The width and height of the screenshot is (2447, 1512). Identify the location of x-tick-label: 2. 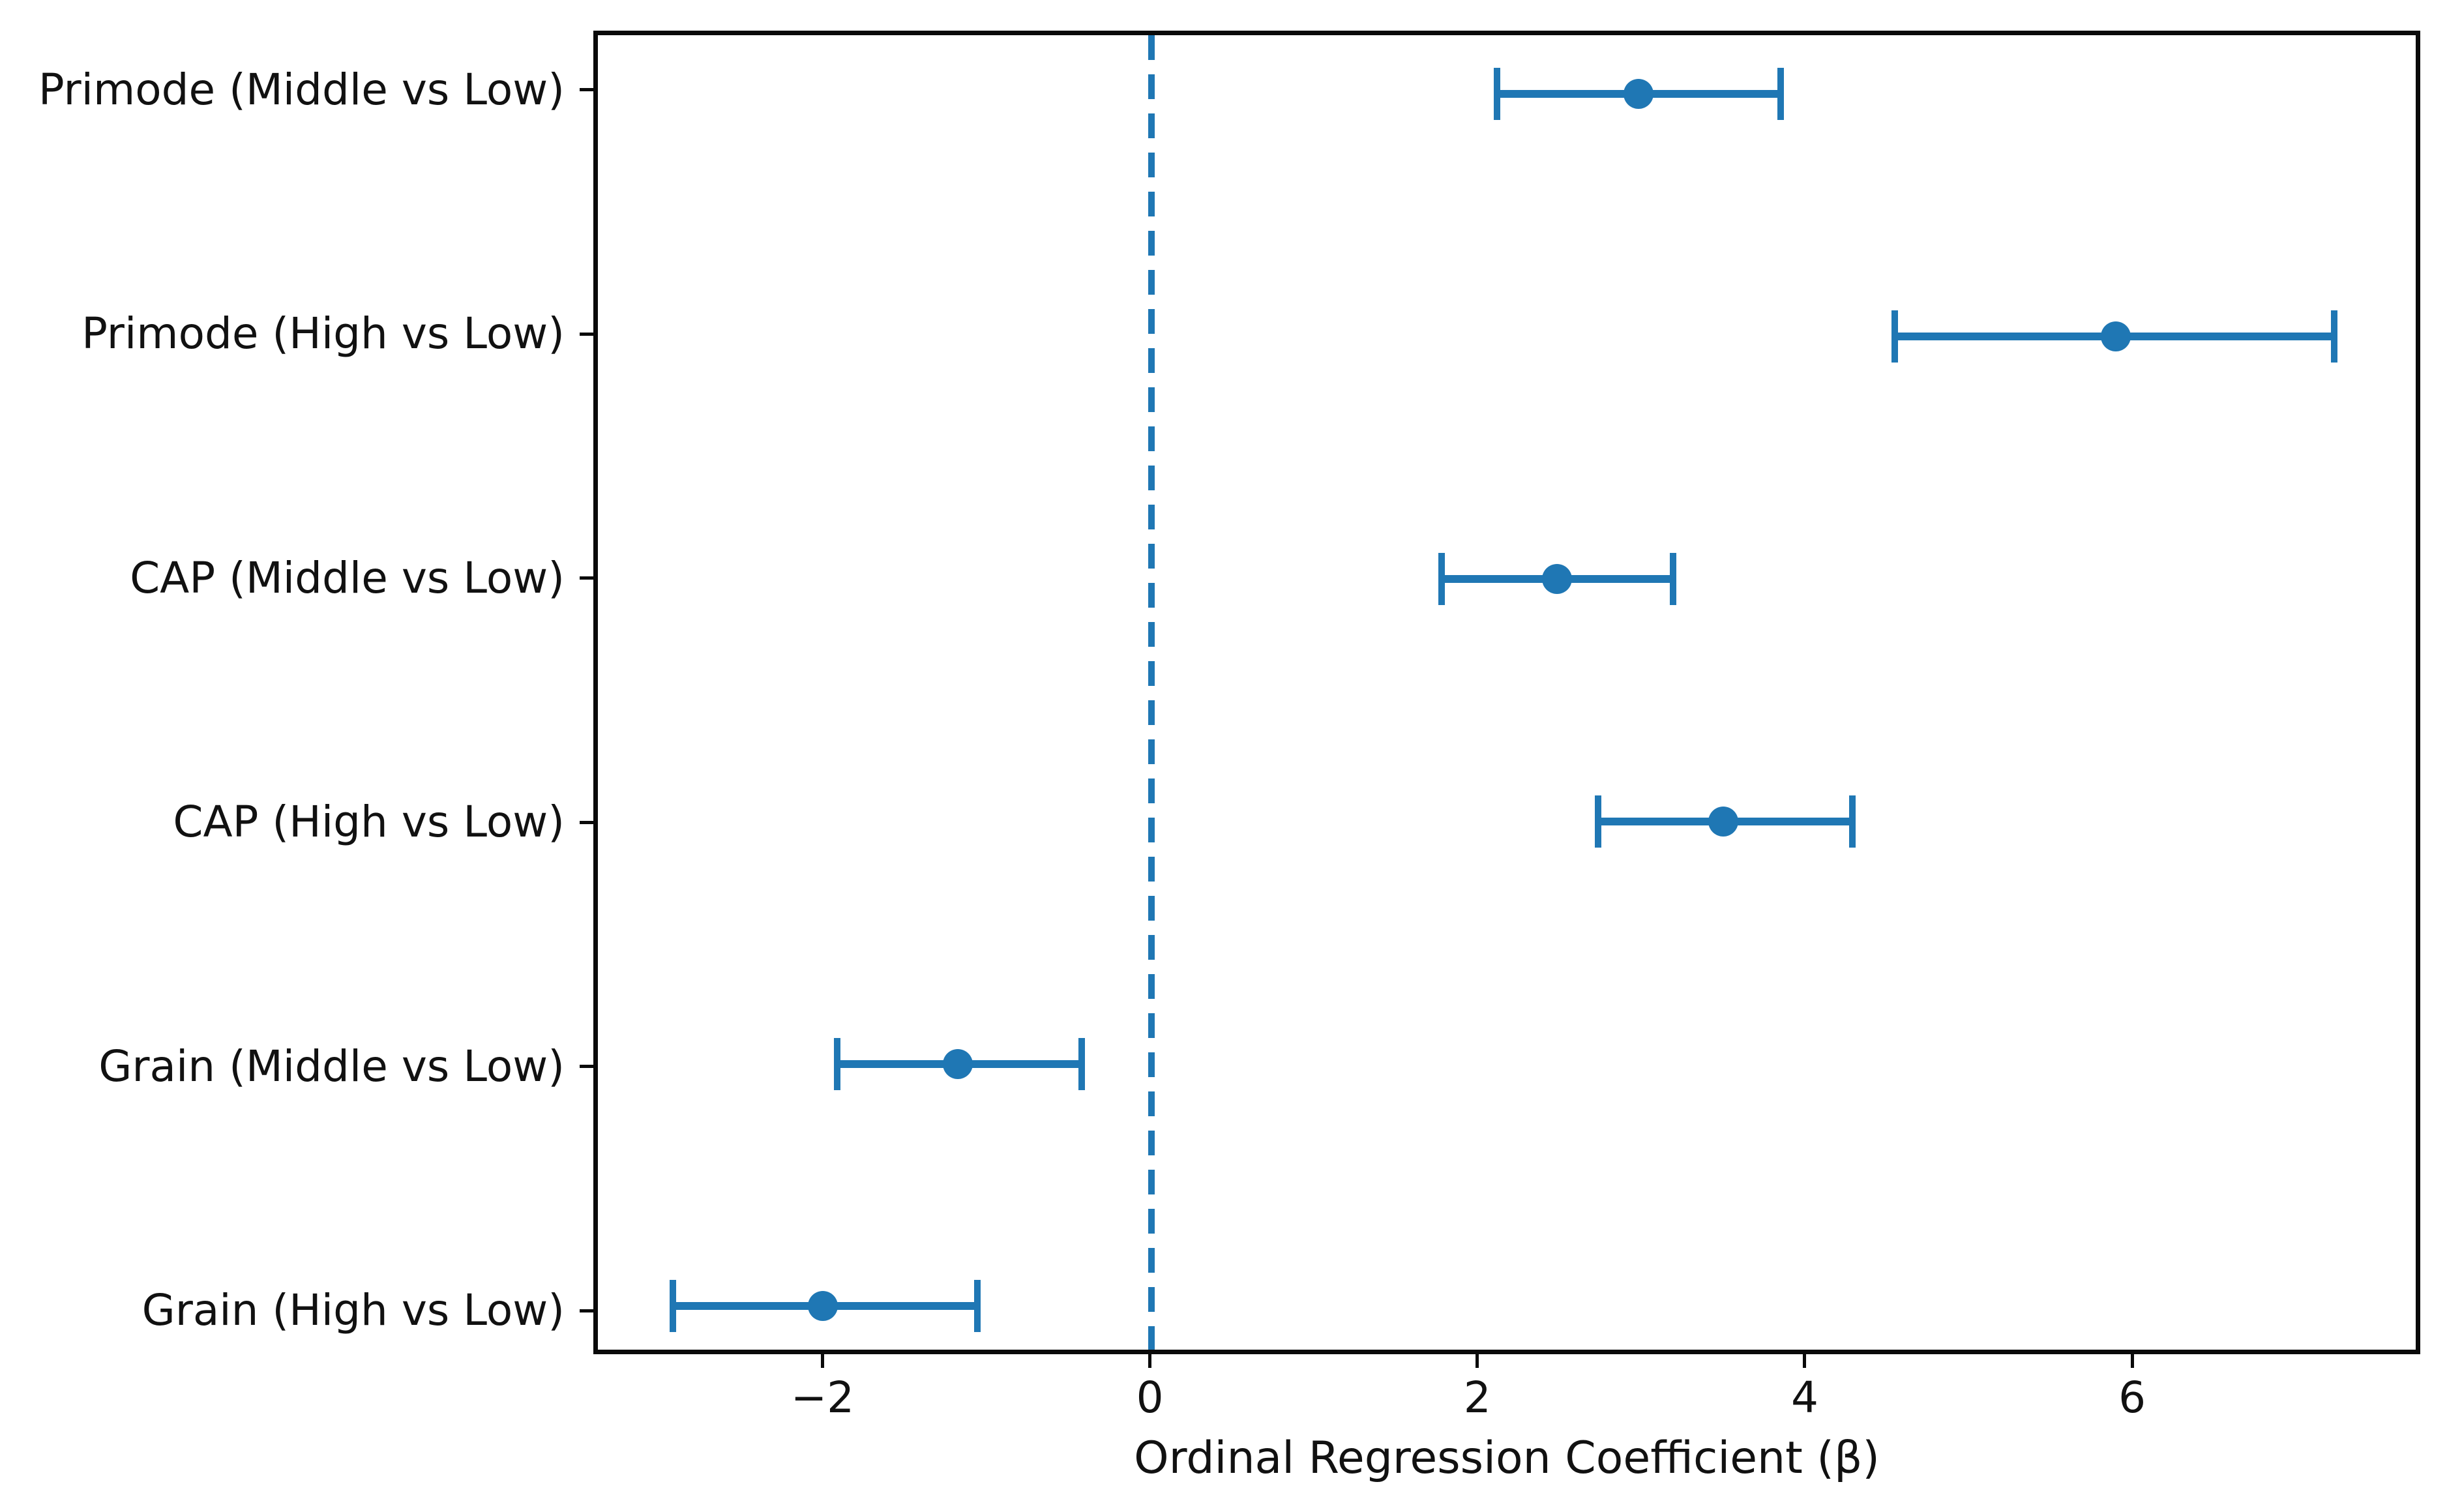
(1477, 1398).